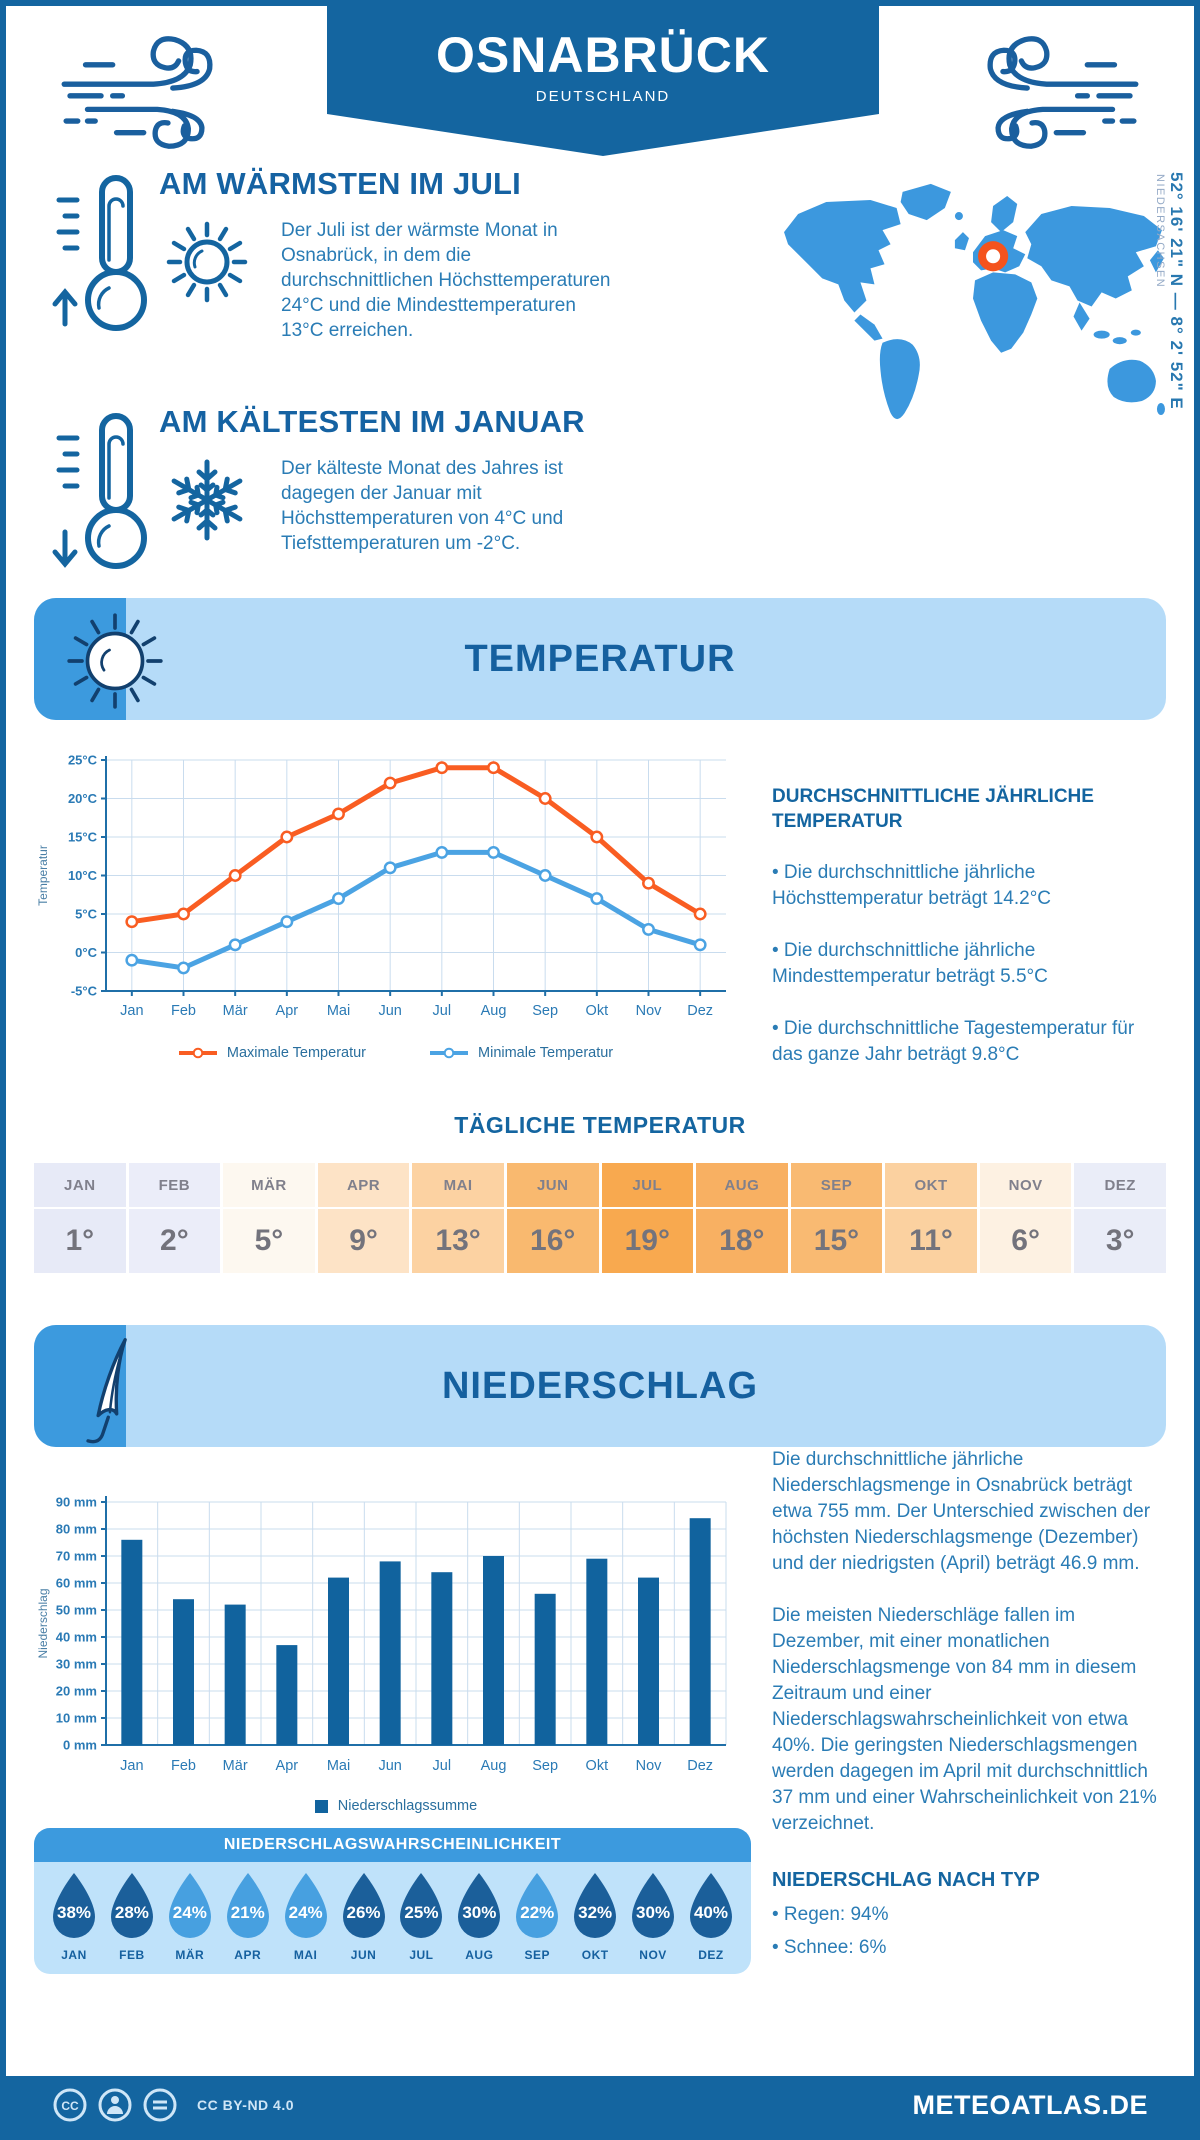 The height and width of the screenshot is (2140, 1200). Describe the element at coordinates (269, 1185) in the screenshot. I see `table-month-header: MÄR` at that location.